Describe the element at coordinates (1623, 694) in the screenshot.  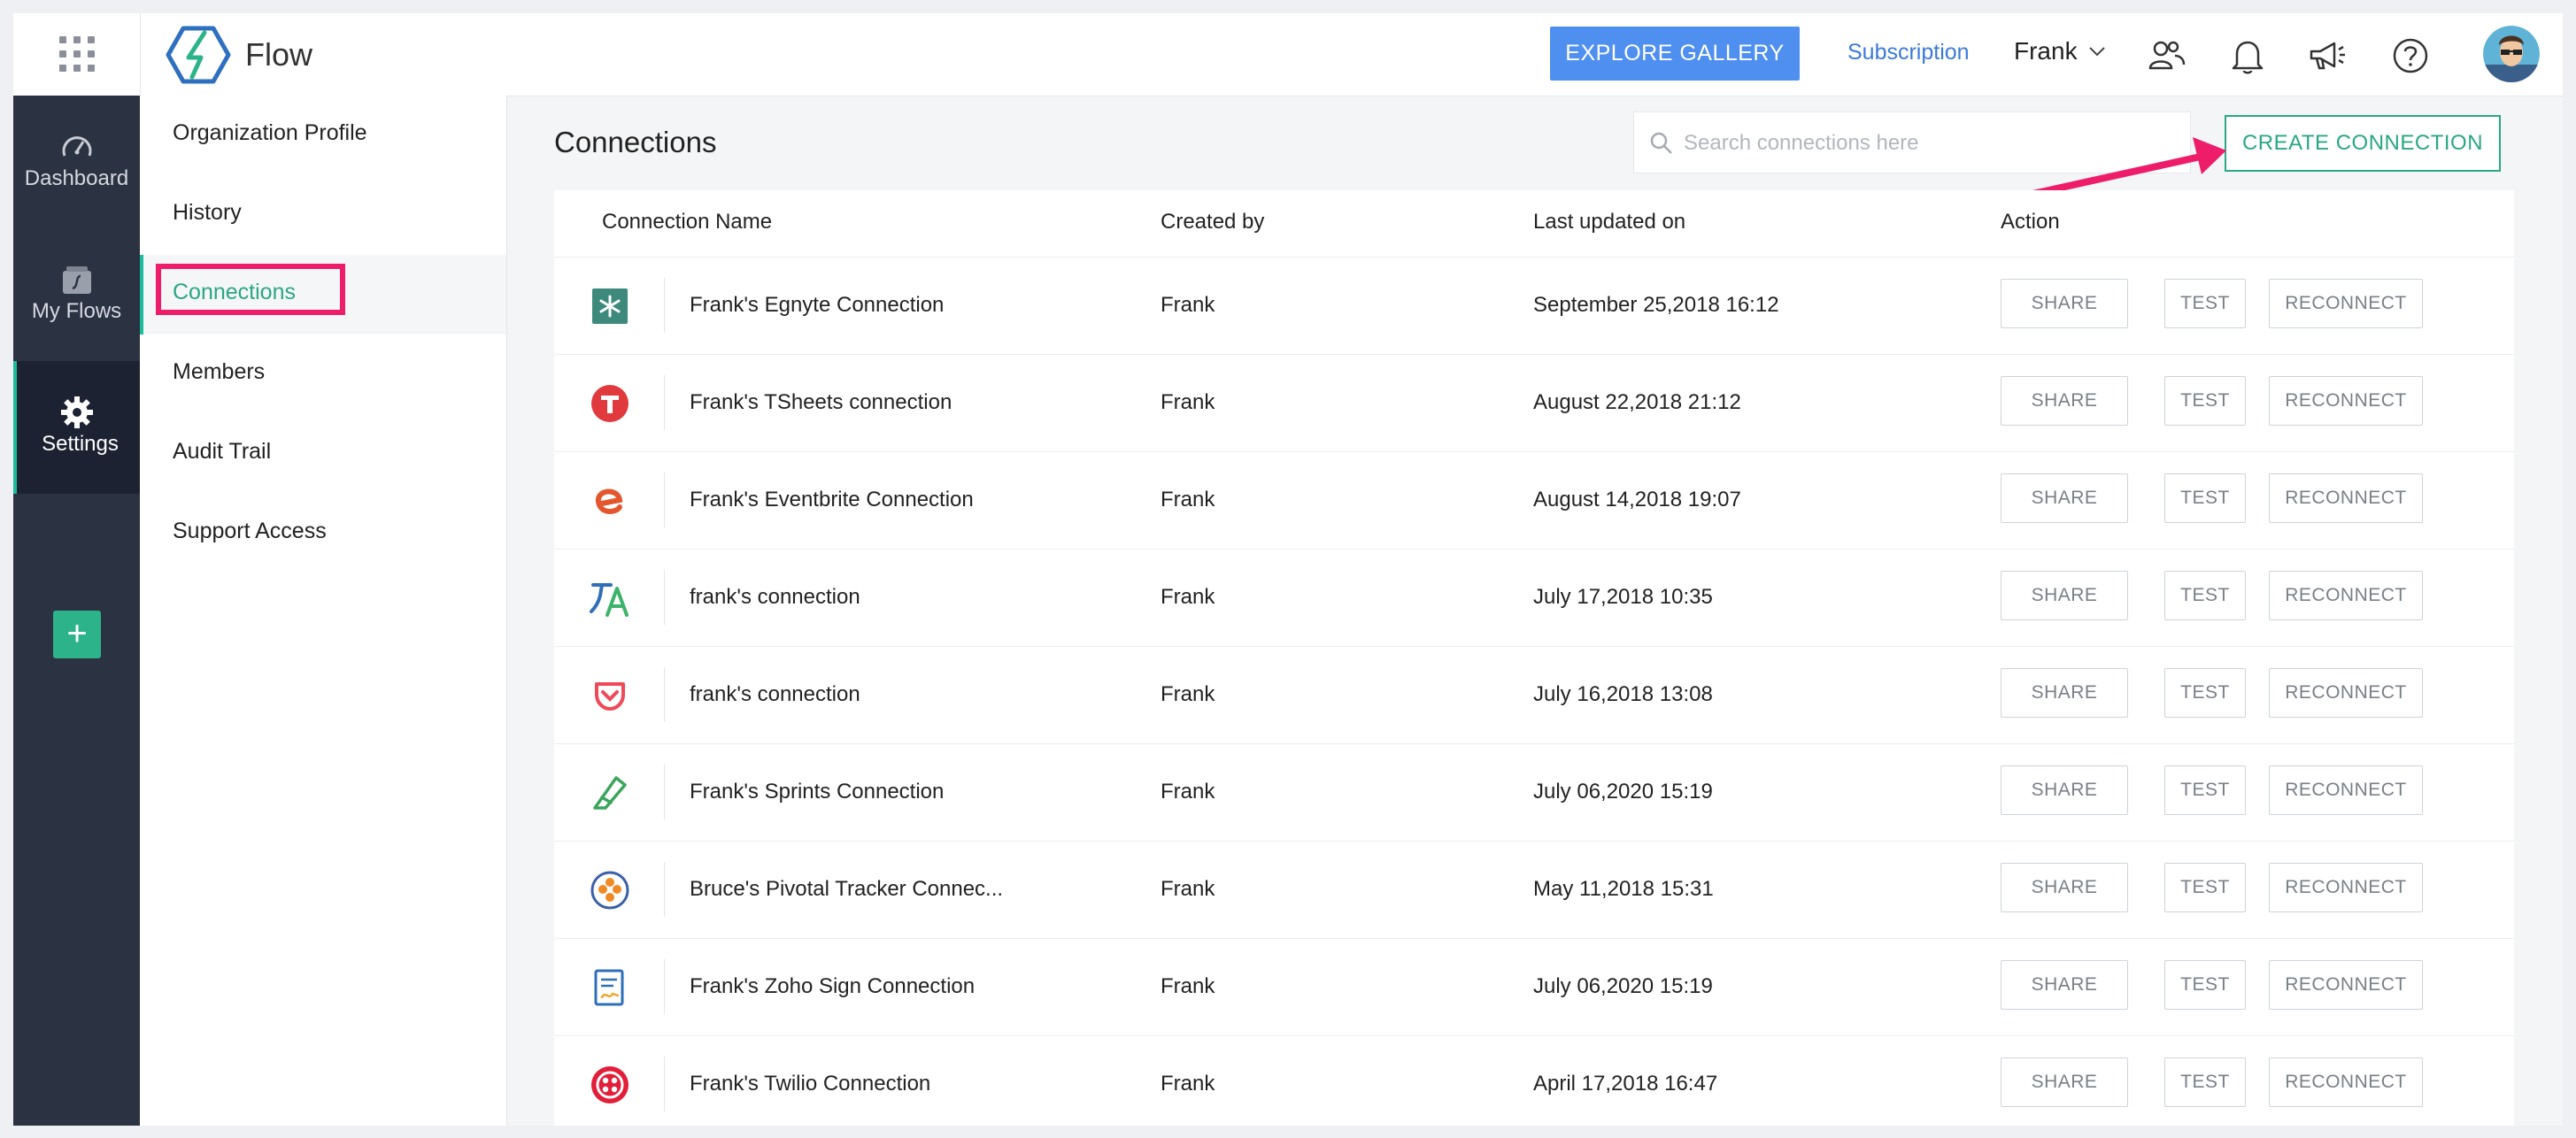
I see `last-updated: July 16,2018 13:08` at that location.